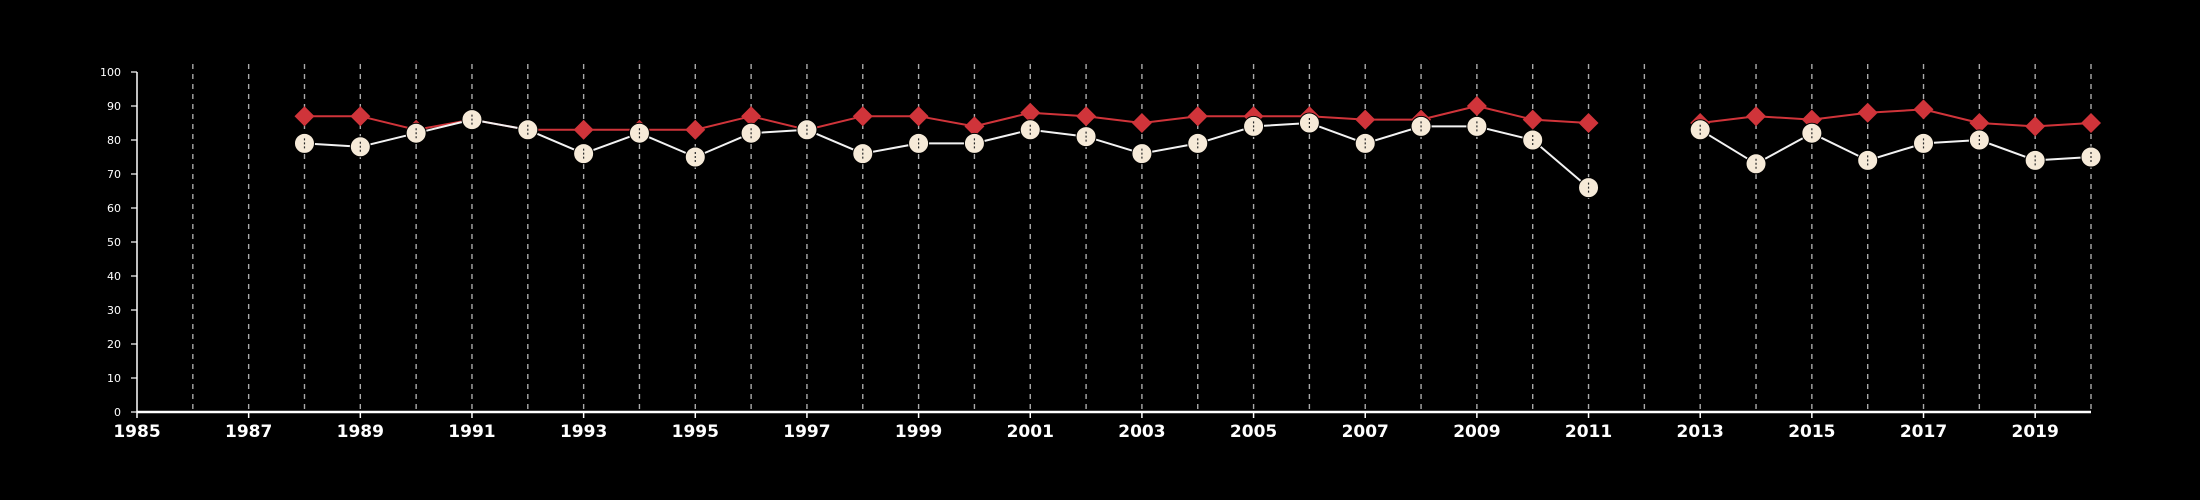 This screenshot has width=2200, height=500. What do you see at coordinates (117, 412) in the screenshot?
I see `y-tick-label: 0` at bounding box center [117, 412].